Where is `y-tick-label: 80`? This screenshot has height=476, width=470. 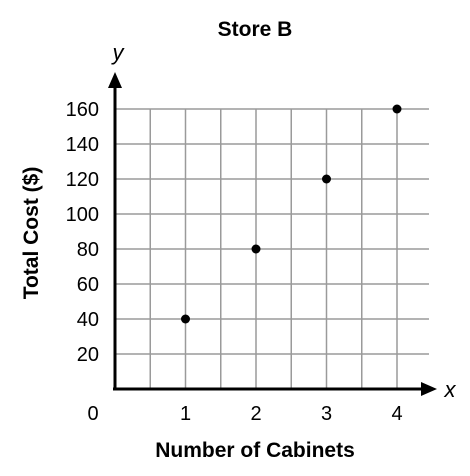
y-tick-label: 80 is located at coordinates (88, 250).